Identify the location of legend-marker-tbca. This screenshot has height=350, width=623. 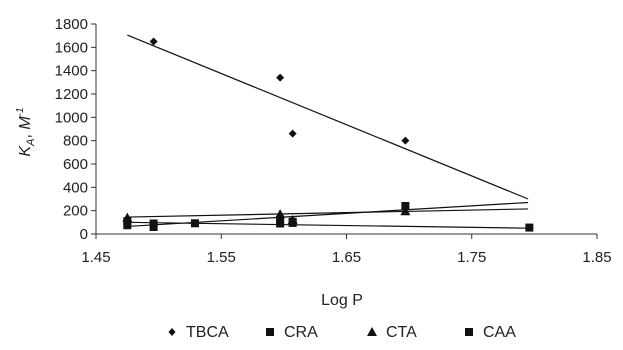
(172, 332).